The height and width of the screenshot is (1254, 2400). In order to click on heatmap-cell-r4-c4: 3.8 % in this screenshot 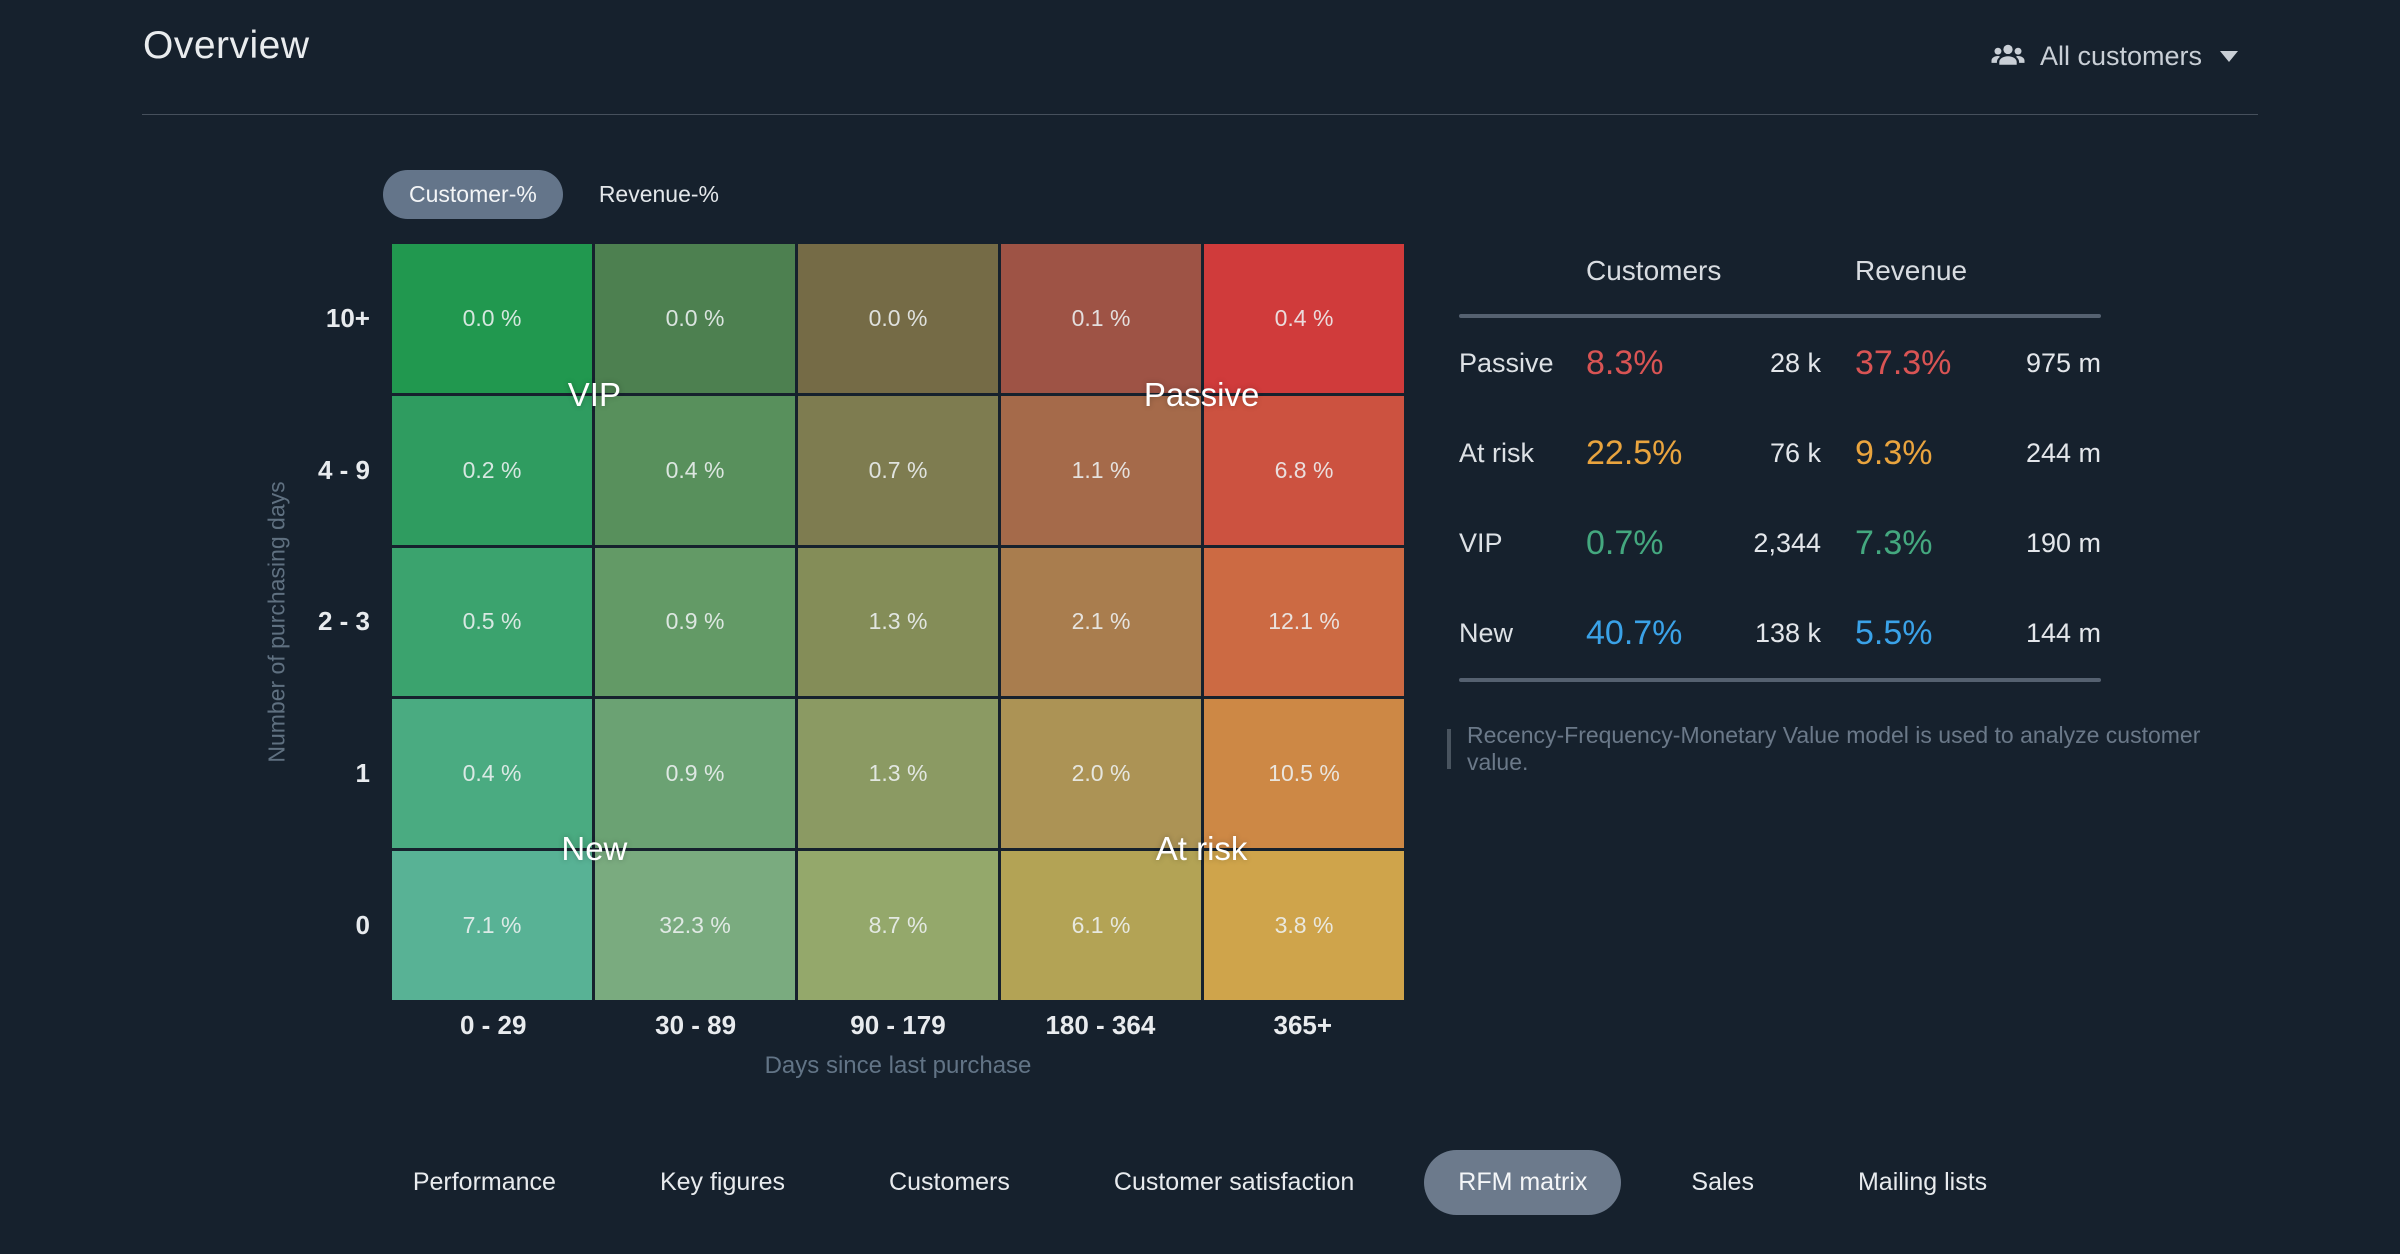, I will do `click(1304, 925)`.